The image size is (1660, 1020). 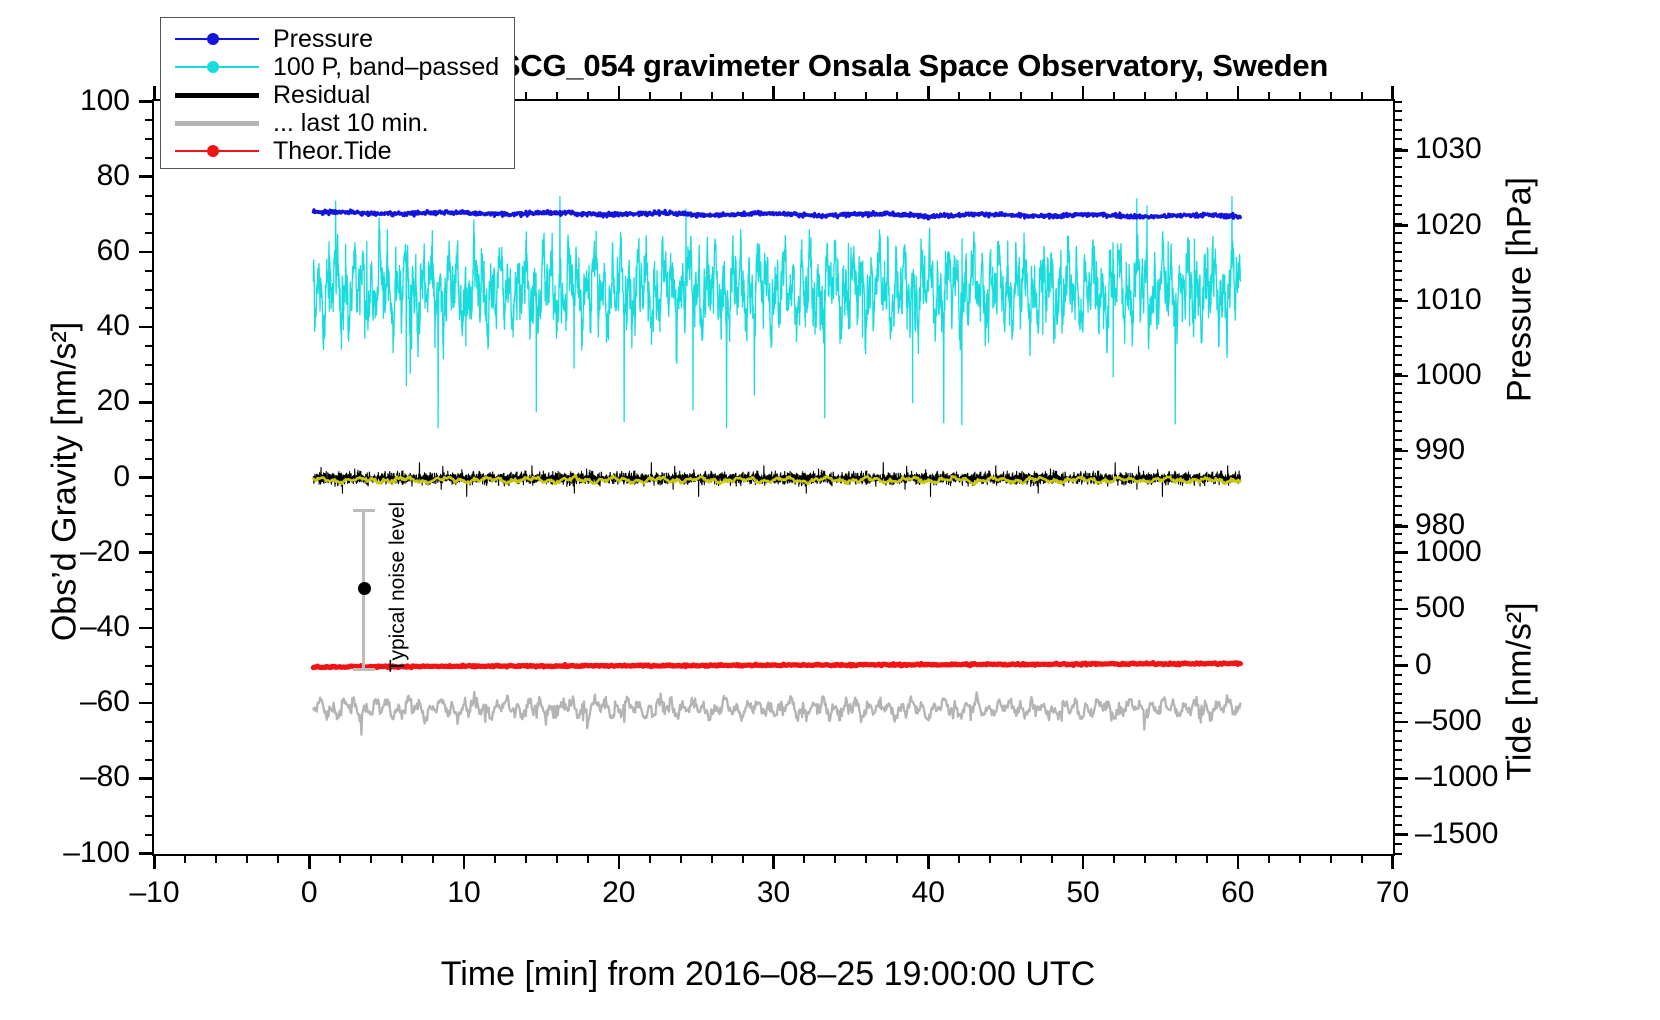 What do you see at coordinates (773, 892) in the screenshot?
I see `x-tick-label: 30` at bounding box center [773, 892].